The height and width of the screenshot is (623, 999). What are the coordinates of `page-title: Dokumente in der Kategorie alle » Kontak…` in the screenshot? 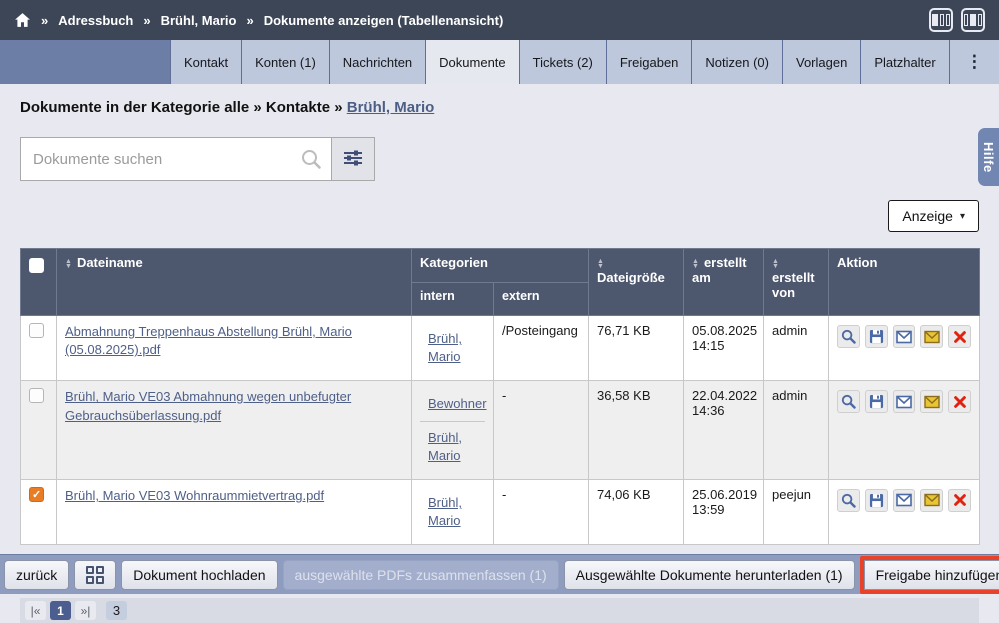 It's located at (509, 107).